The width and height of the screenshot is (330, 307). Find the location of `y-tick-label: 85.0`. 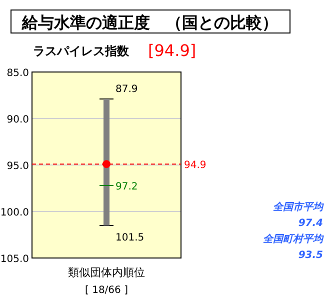

y-tick-label: 85.0 is located at coordinates (17, 73).